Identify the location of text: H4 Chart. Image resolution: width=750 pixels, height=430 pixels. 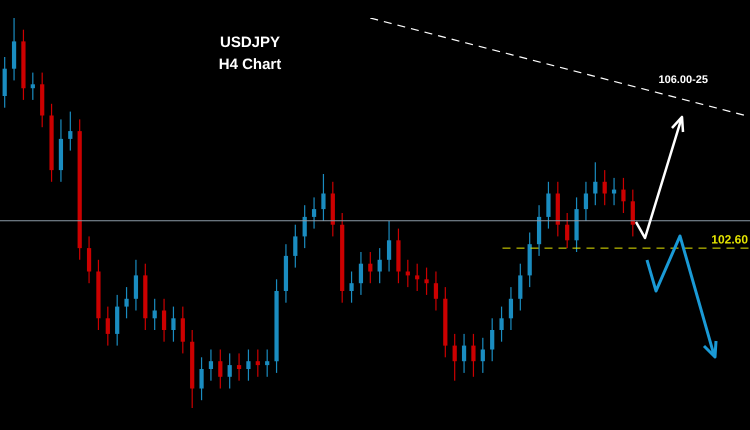
(250, 65).